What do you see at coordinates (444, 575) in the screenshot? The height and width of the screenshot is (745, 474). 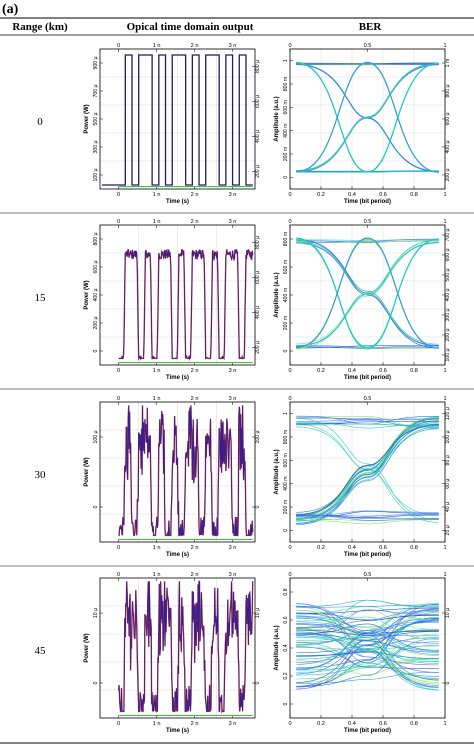 I see `x-top-tick-label: 1` at bounding box center [444, 575].